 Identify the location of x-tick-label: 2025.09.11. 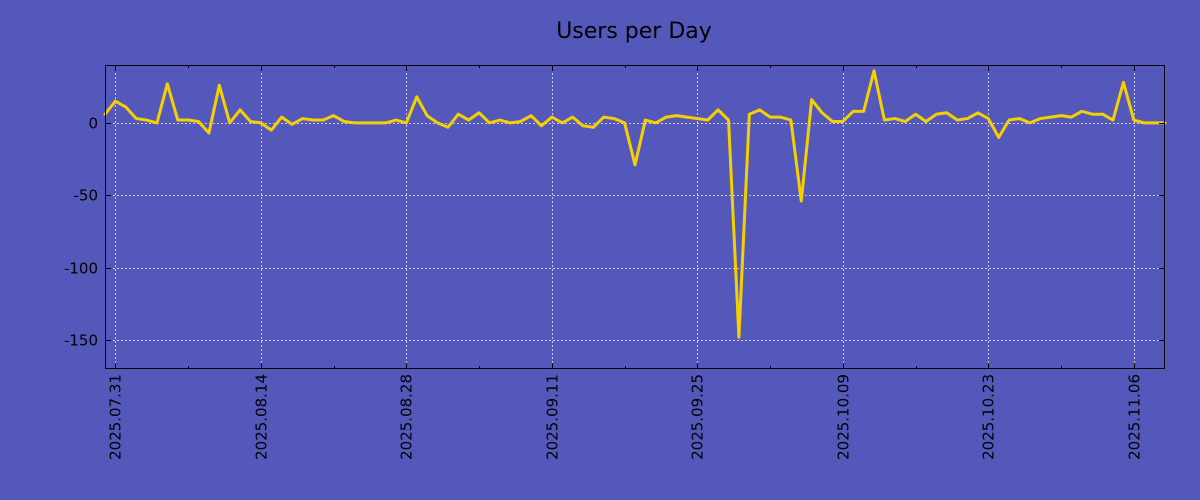
(553, 417).